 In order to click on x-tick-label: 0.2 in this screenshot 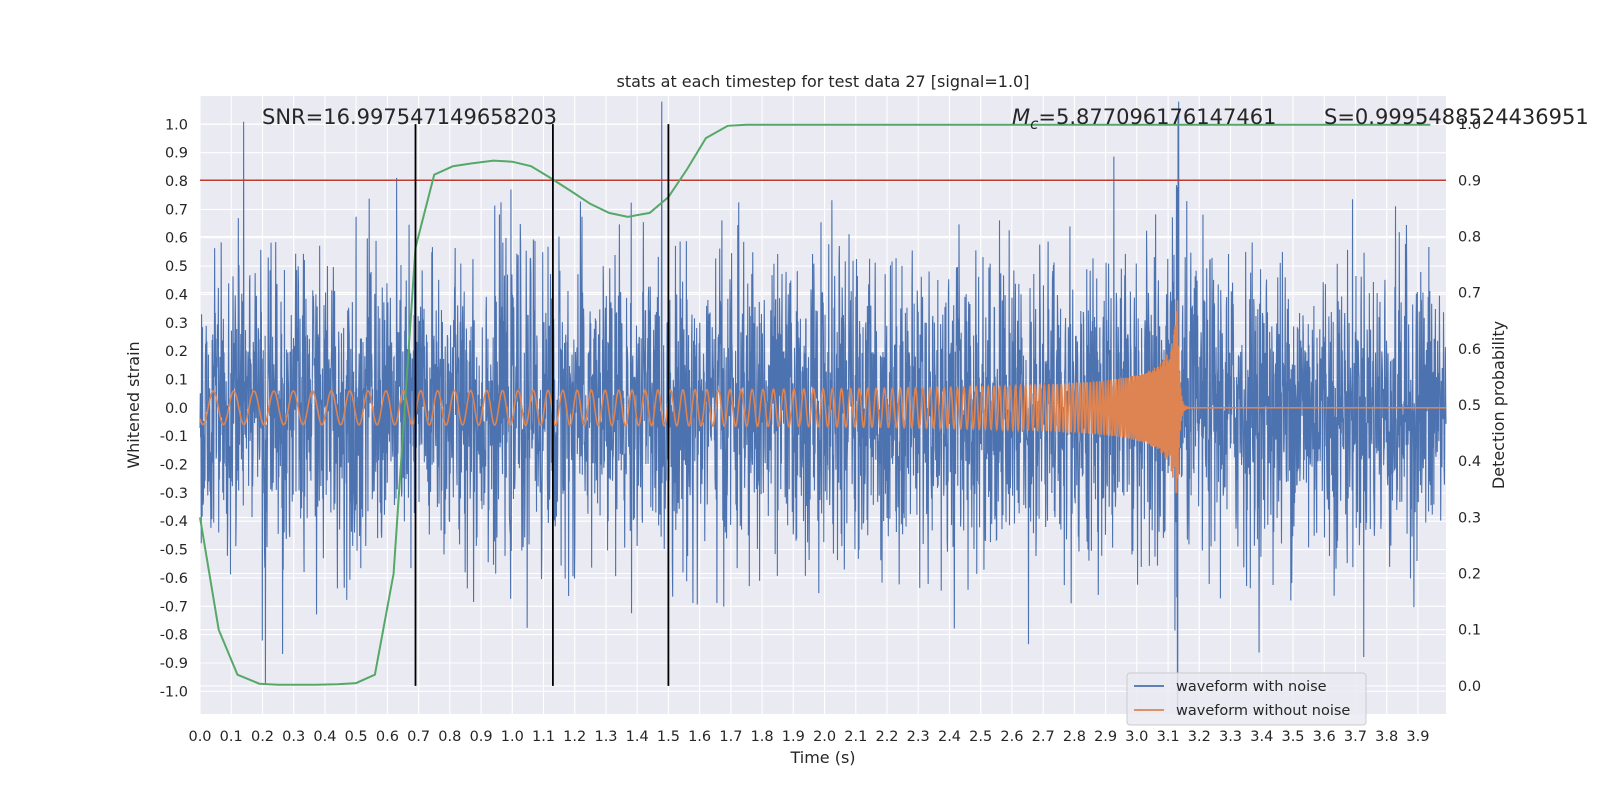, I will do `click(262, 737)`.